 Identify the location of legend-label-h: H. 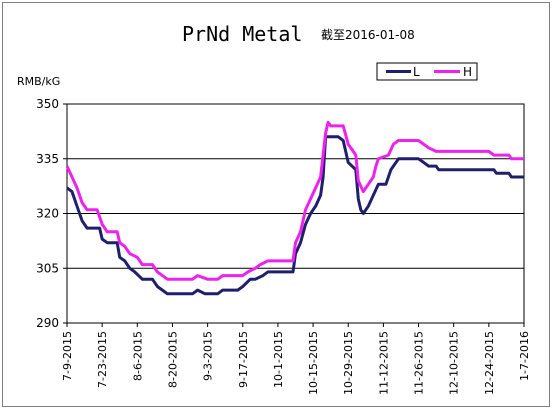
(467, 72).